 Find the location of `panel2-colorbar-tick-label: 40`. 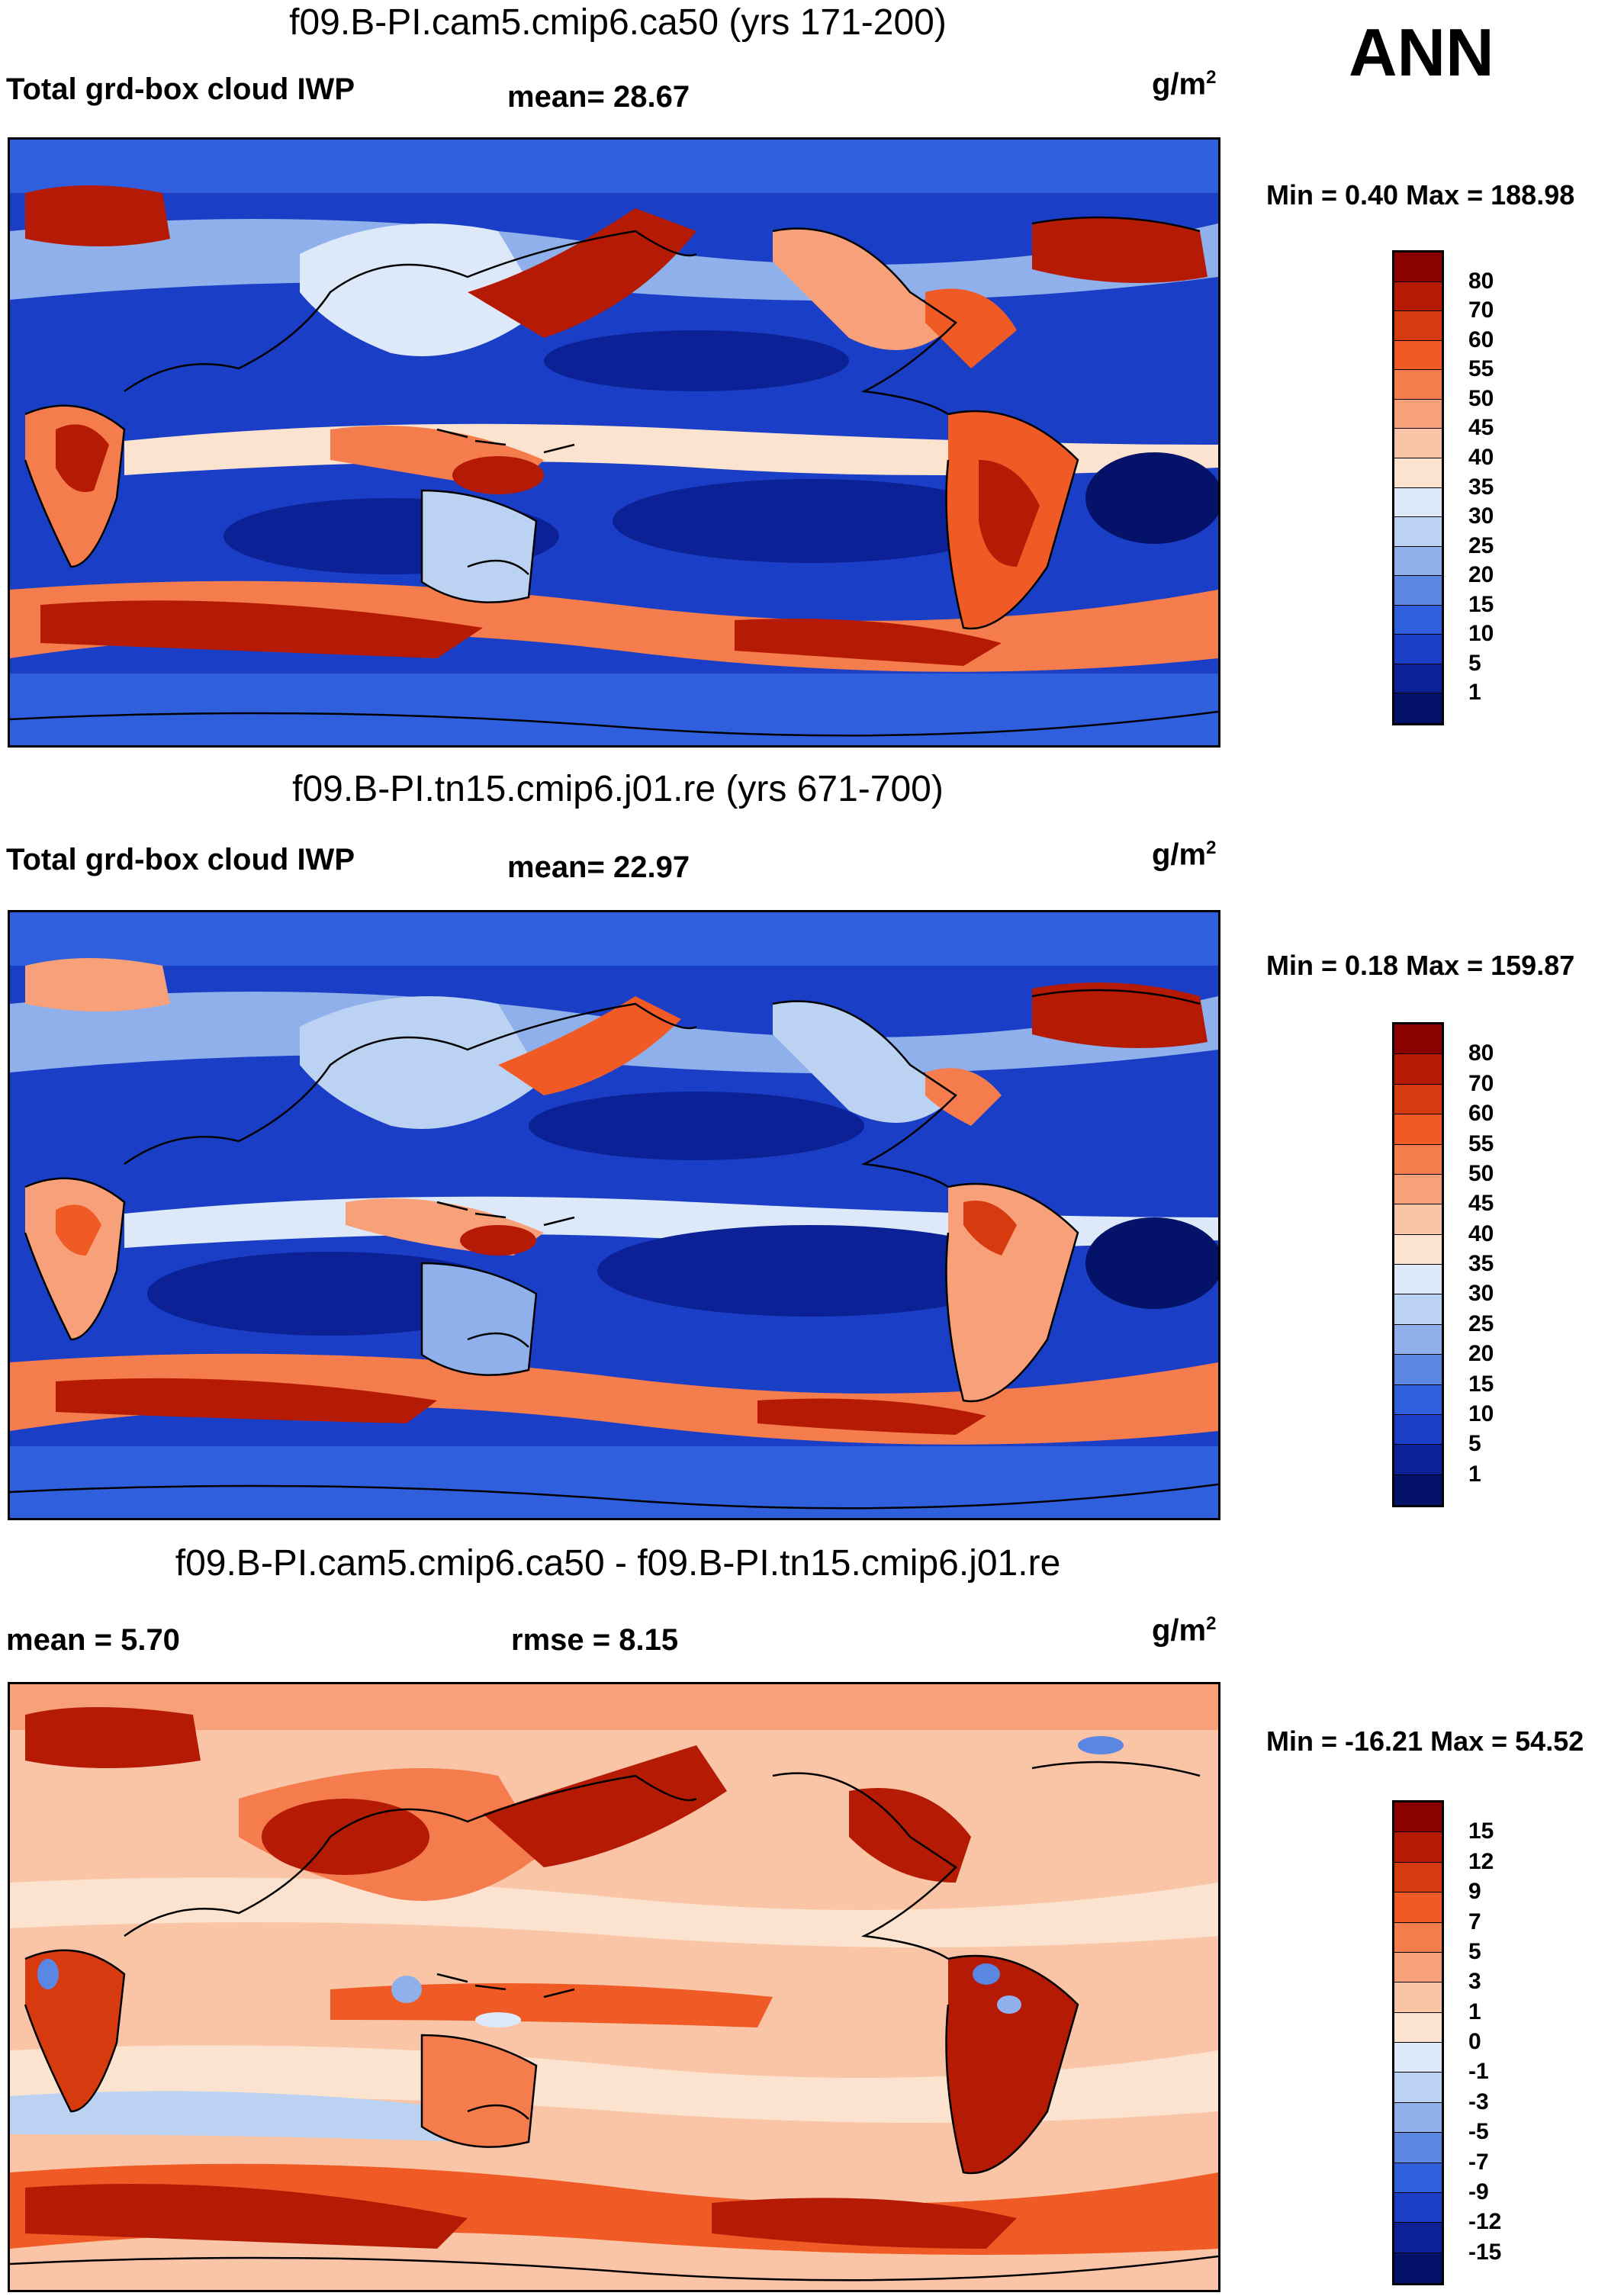

panel2-colorbar-tick-label: 40 is located at coordinates (1481, 1233).